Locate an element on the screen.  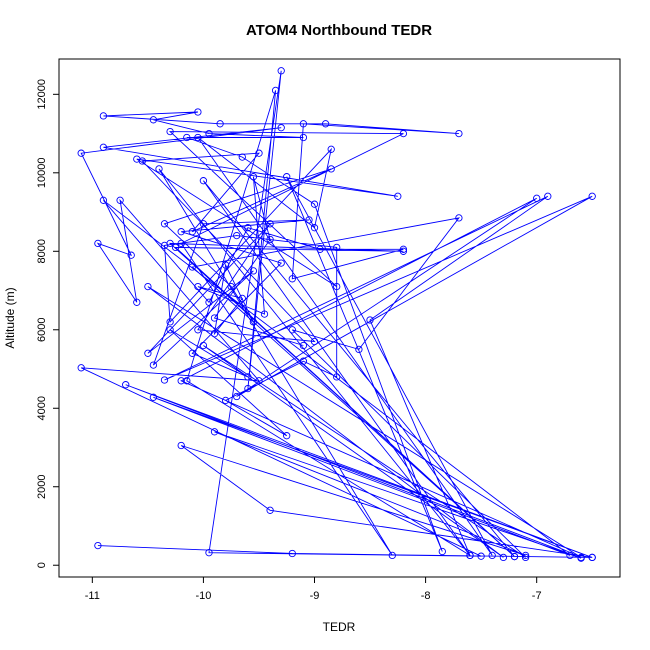
y-tick-label: 8000 is located at coordinates (42, 251).